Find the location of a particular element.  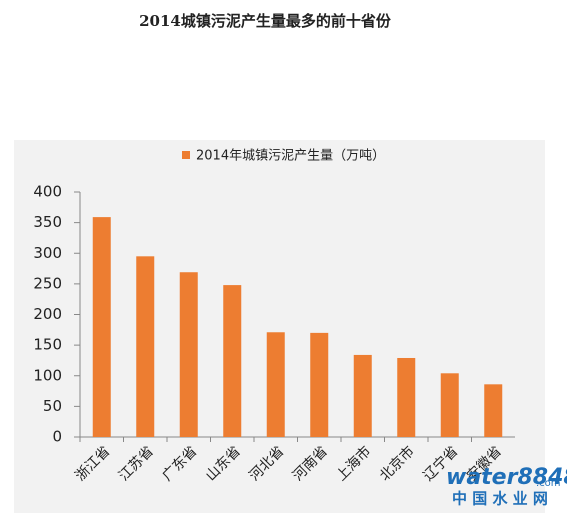

y-tick-label: 150 is located at coordinates (47, 345).